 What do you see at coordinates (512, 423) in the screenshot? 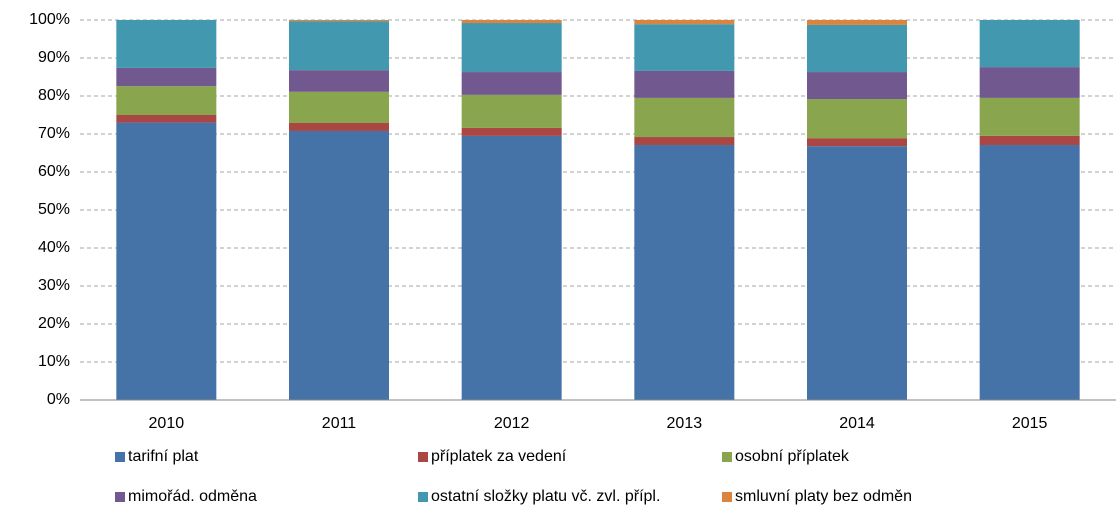
I see `x-tick-label: 2012` at bounding box center [512, 423].